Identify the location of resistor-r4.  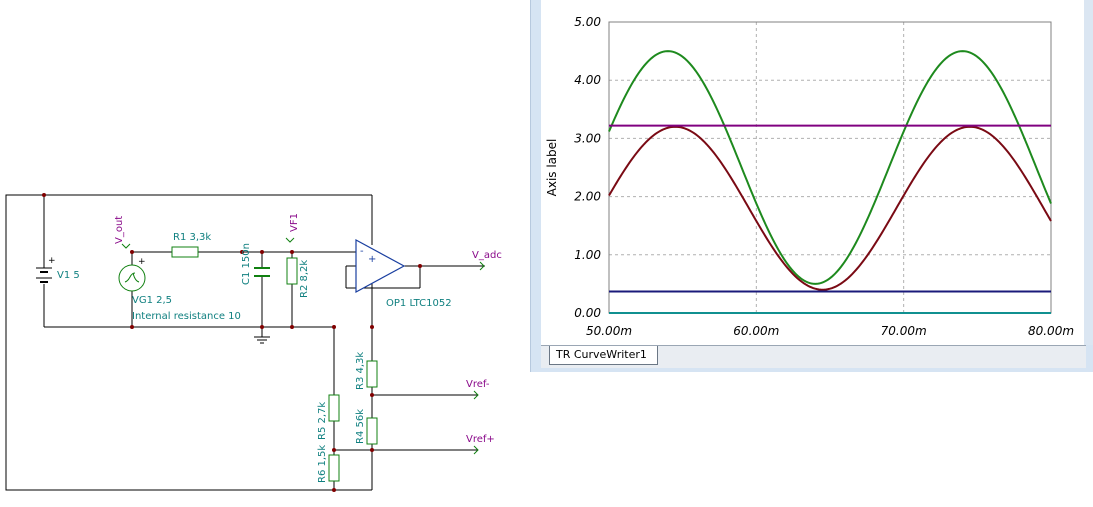
(372, 431).